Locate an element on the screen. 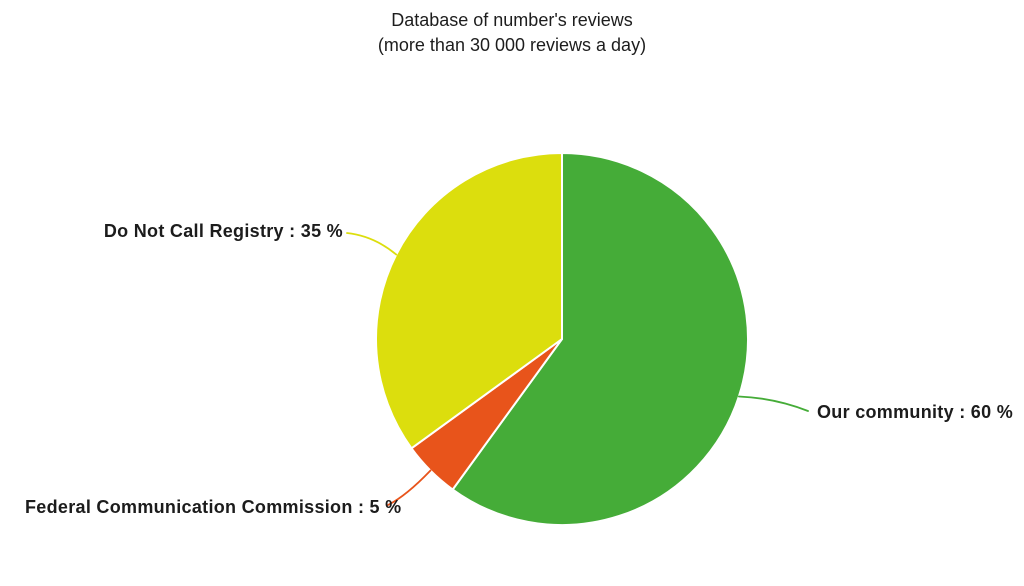 The width and height of the screenshot is (1024, 586). slice-label-our-community: Our community : 60 % is located at coordinates (915, 412).